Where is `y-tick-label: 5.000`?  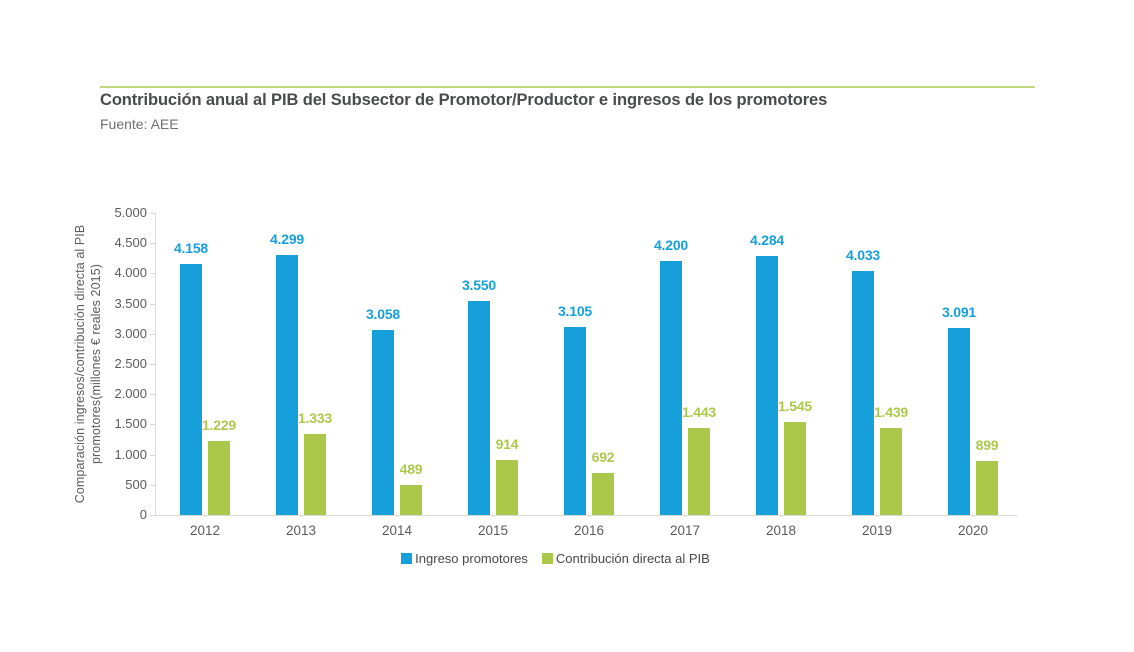
y-tick-label: 5.000 is located at coordinates (130, 212).